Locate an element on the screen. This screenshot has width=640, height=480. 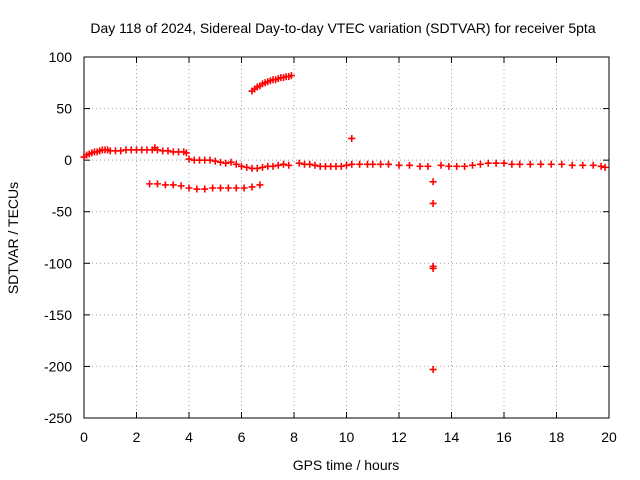
x-tick-label: 8 is located at coordinates (294, 437).